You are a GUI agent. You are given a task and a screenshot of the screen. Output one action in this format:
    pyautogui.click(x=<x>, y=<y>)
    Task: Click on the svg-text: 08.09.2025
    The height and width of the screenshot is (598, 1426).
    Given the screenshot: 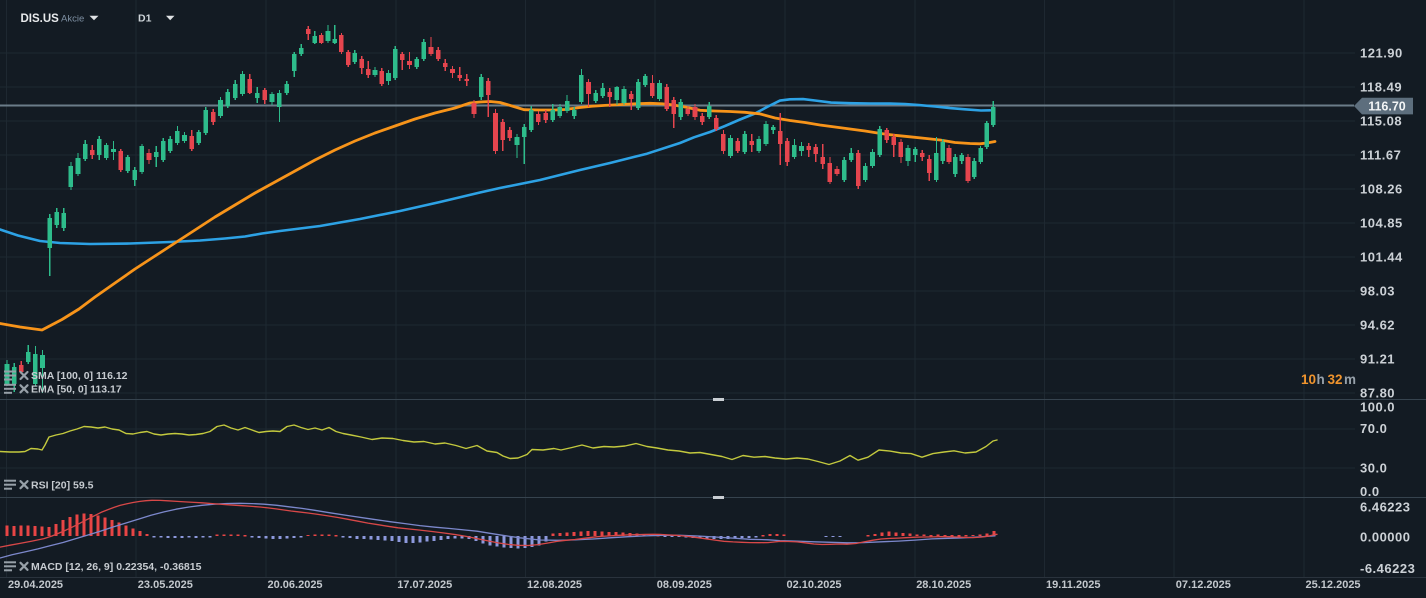 What is the action you would take?
    pyautogui.click(x=684, y=585)
    